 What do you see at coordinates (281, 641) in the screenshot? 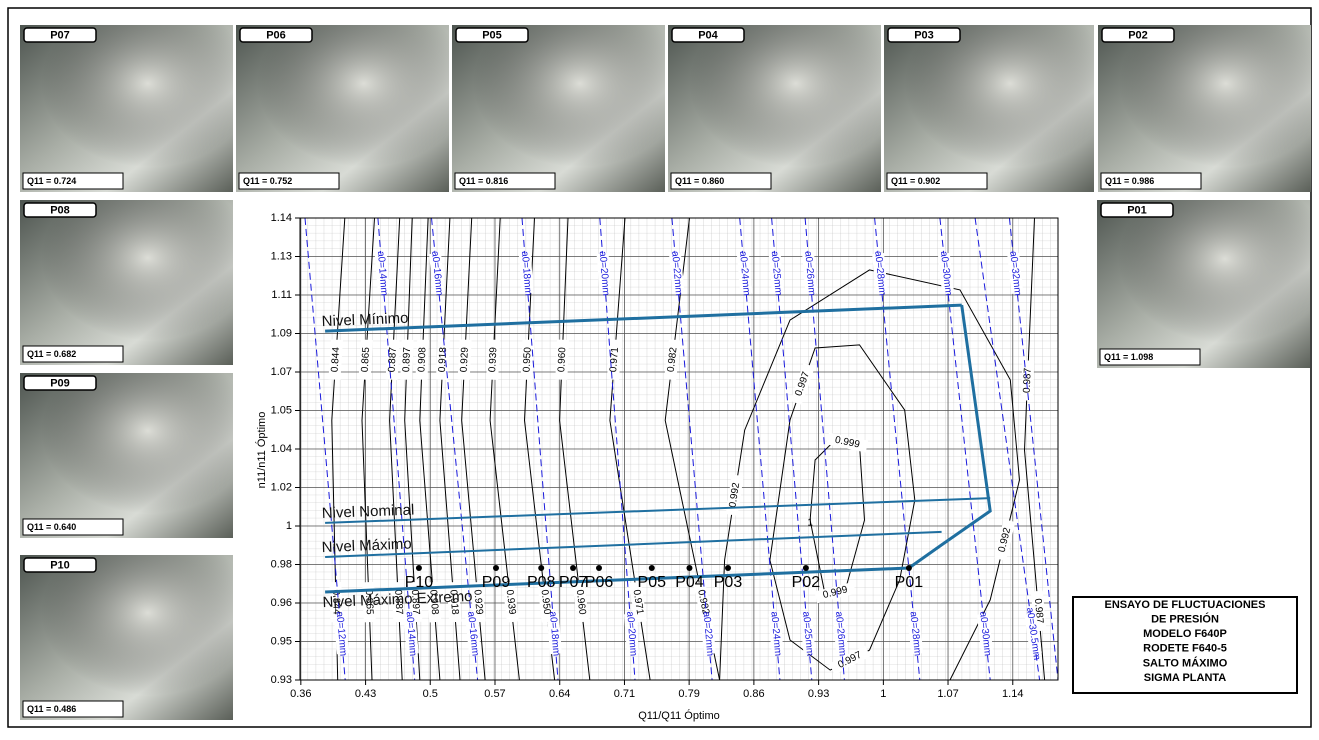
I see `y-tick-label: 0.95` at bounding box center [281, 641].